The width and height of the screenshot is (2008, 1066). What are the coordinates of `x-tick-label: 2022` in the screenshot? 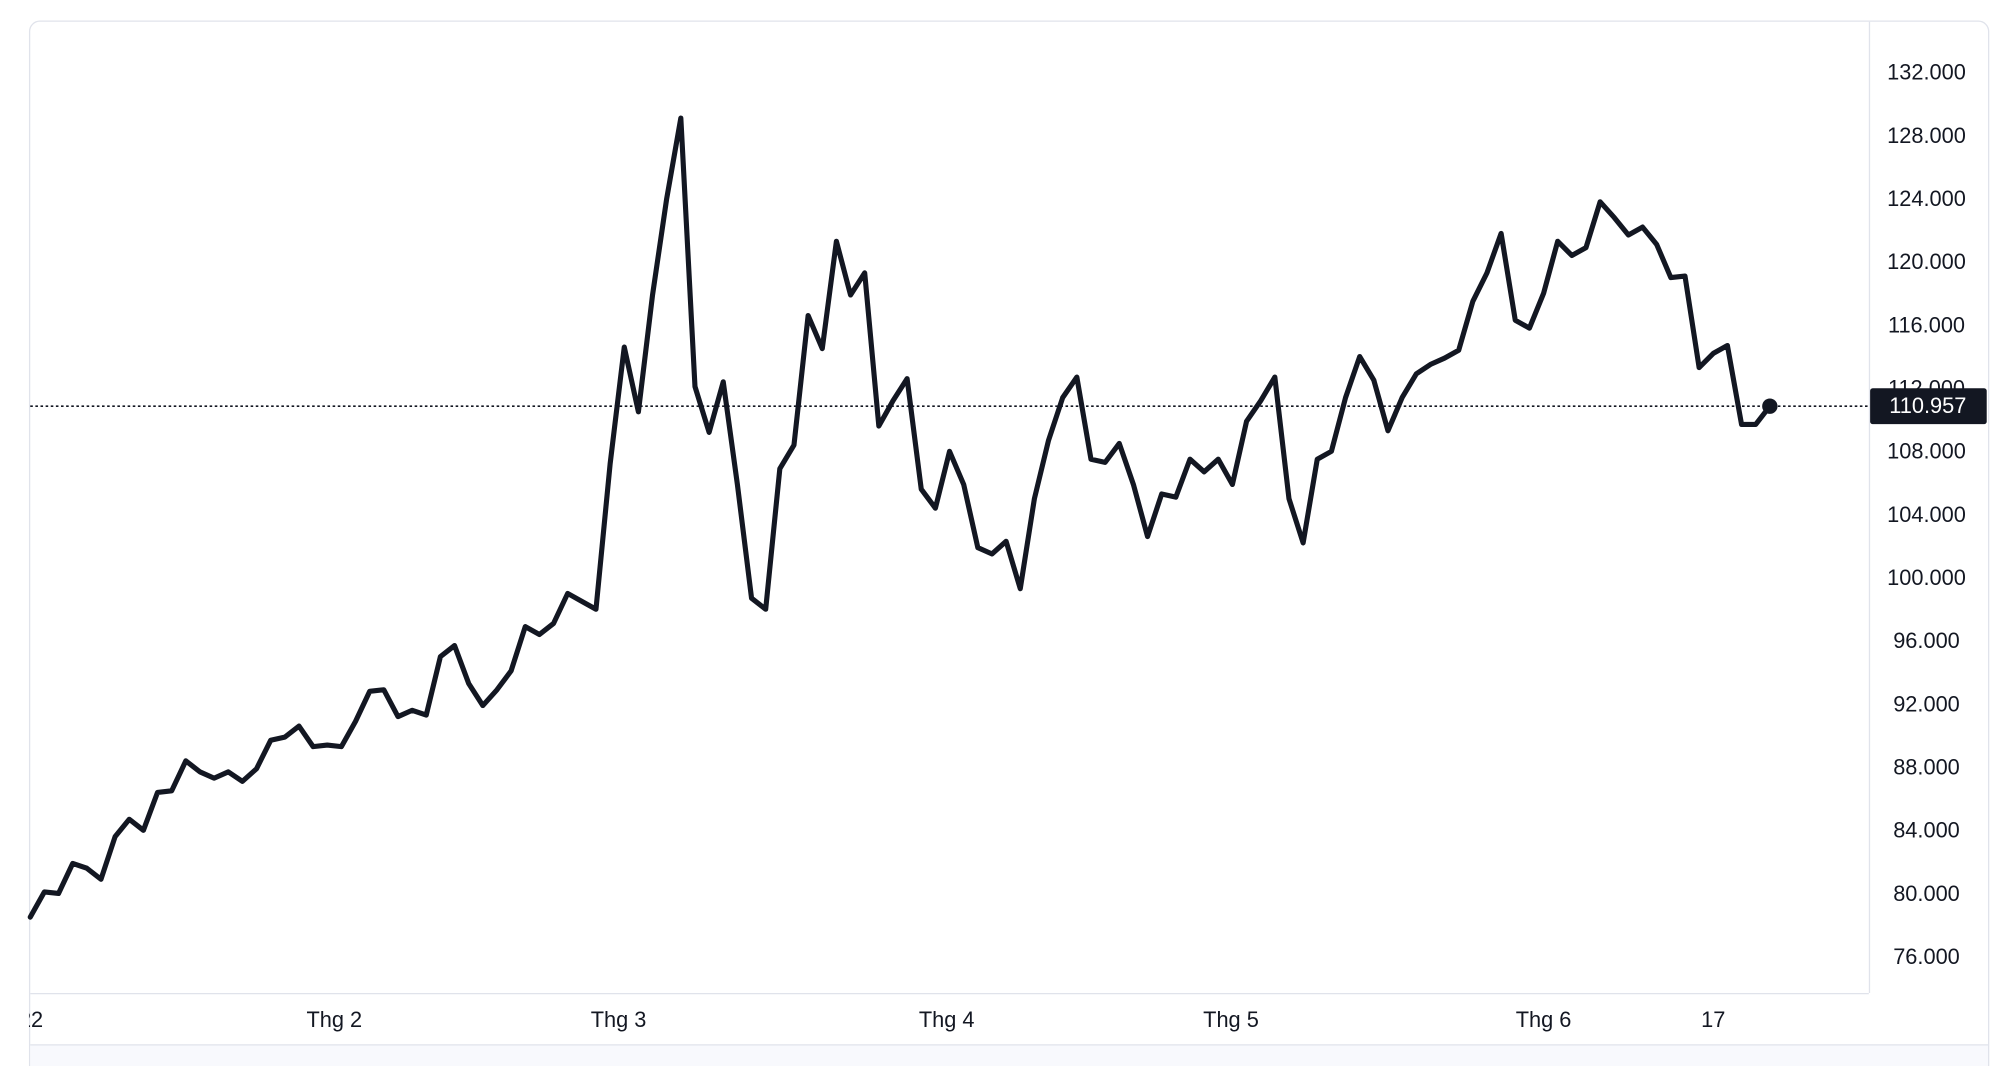 It's located at (21, 1019).